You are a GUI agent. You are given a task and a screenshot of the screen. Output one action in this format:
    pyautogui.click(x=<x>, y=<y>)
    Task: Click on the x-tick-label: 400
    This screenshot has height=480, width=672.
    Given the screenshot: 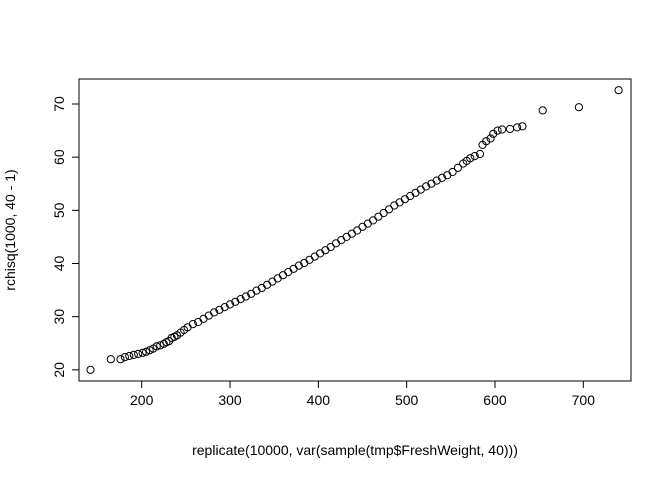 What is the action you would take?
    pyautogui.click(x=319, y=400)
    